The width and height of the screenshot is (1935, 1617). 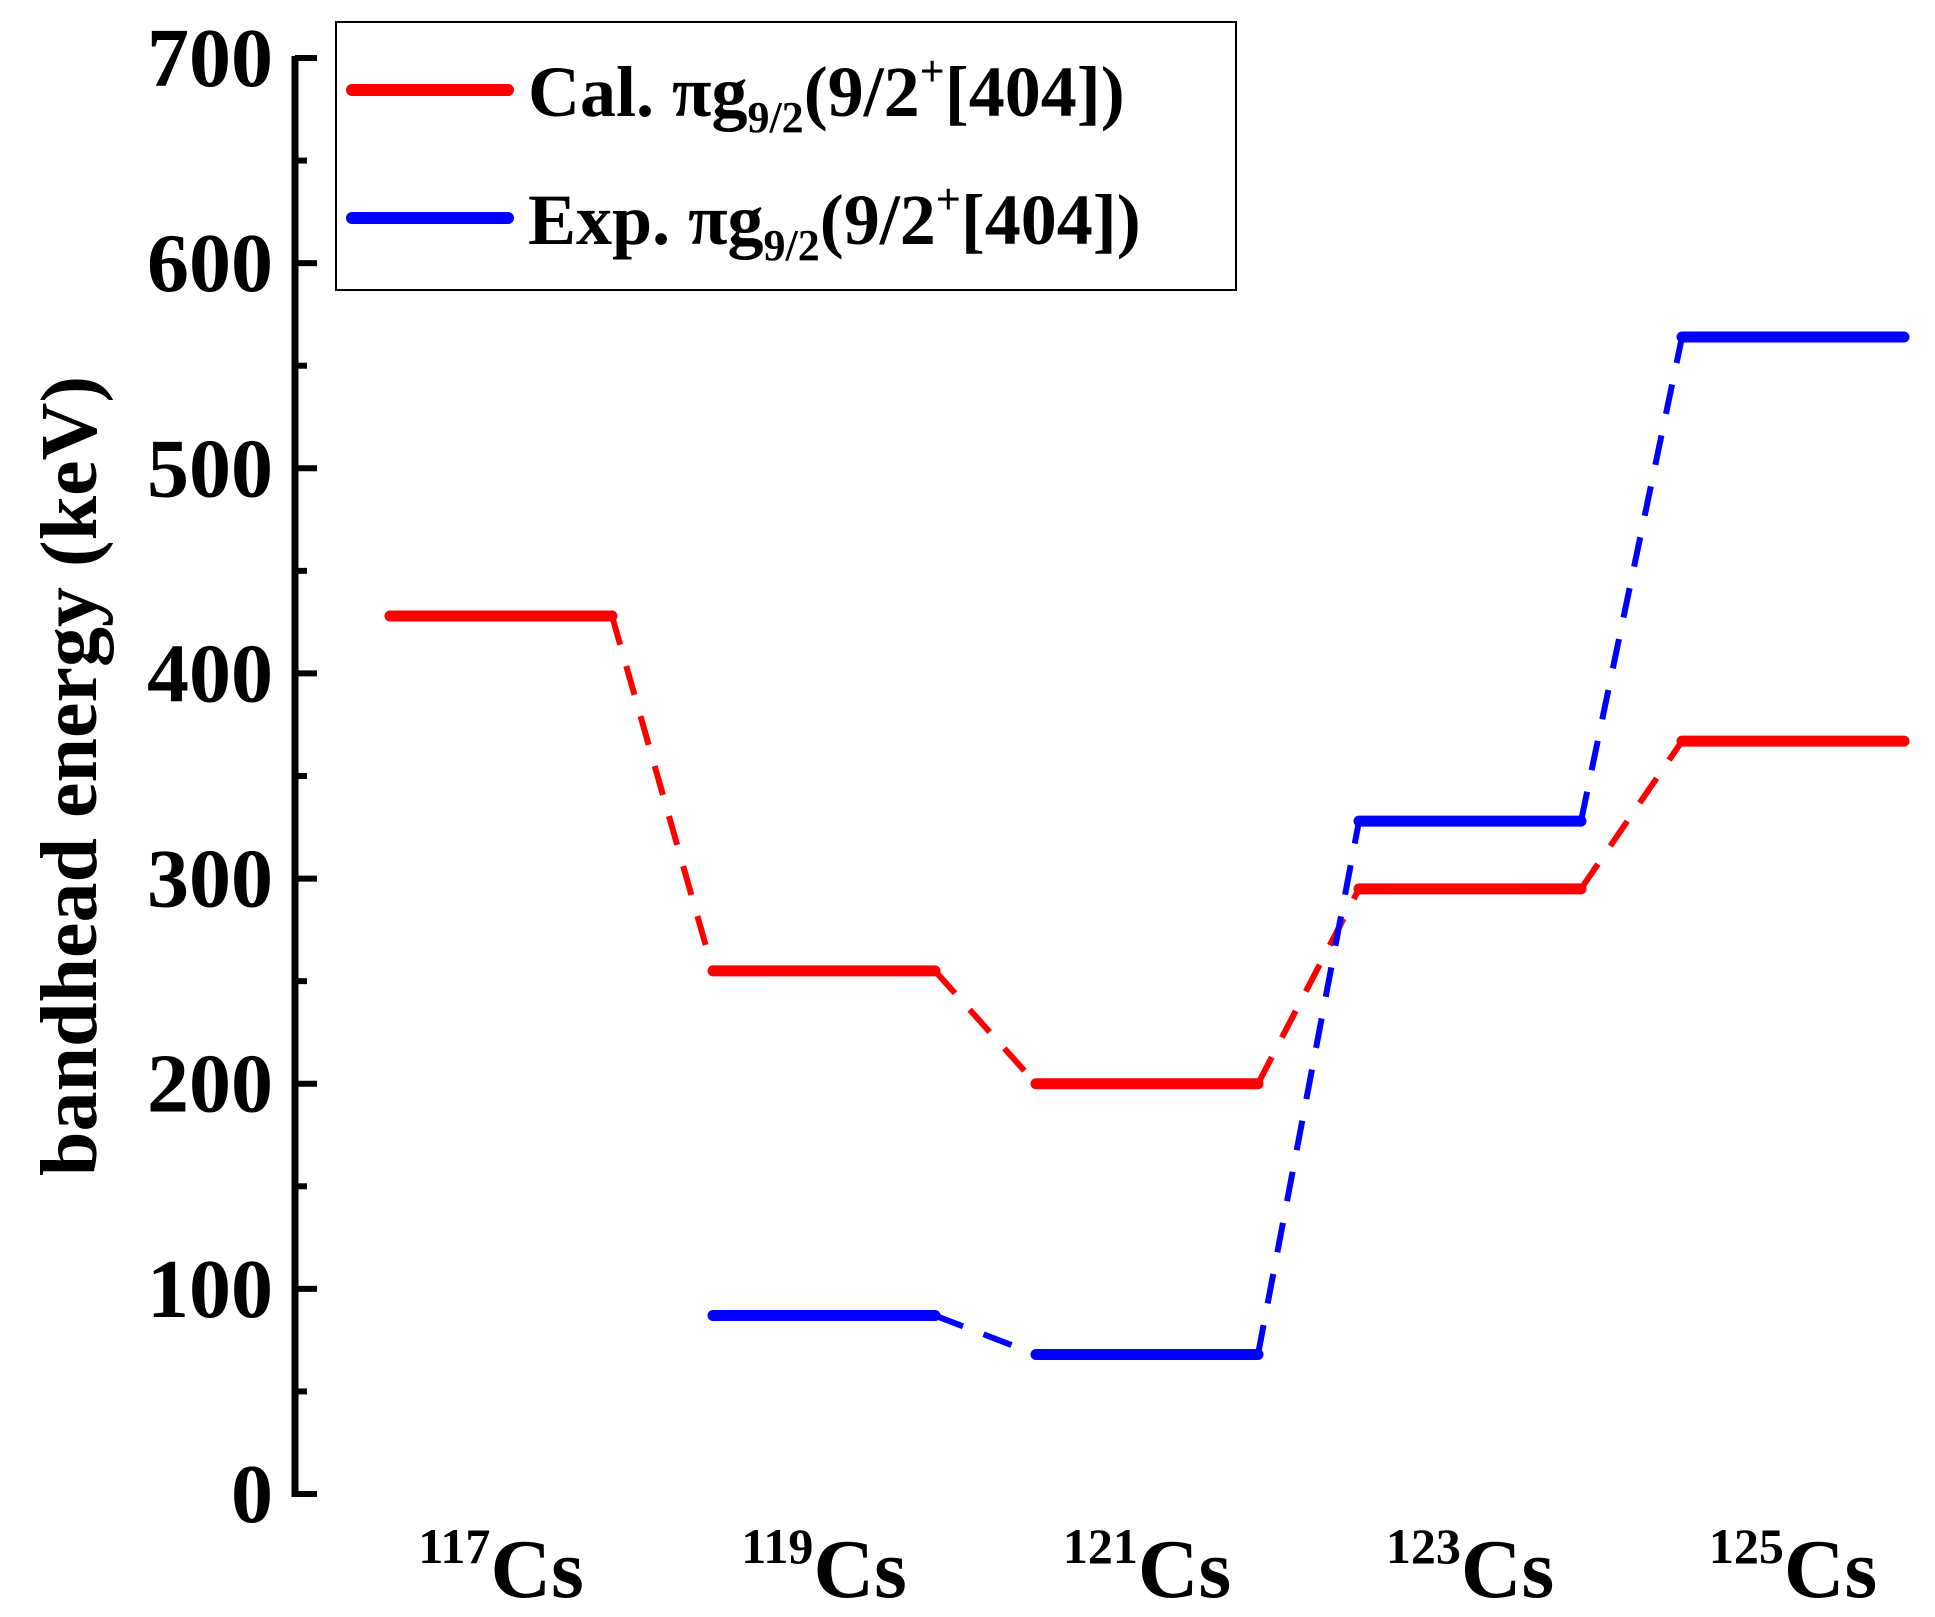 What do you see at coordinates (210, 1289) in the screenshot?
I see `y-tick-label: 100` at bounding box center [210, 1289].